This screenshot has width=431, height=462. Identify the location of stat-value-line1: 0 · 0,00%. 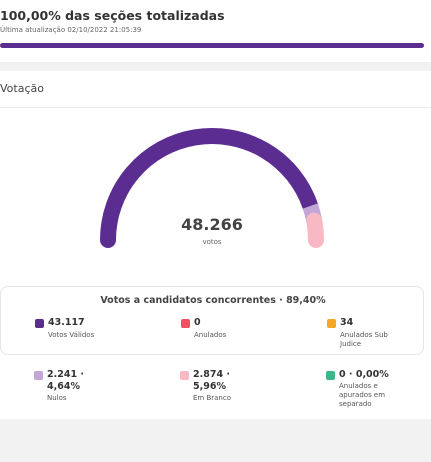
(364, 374).